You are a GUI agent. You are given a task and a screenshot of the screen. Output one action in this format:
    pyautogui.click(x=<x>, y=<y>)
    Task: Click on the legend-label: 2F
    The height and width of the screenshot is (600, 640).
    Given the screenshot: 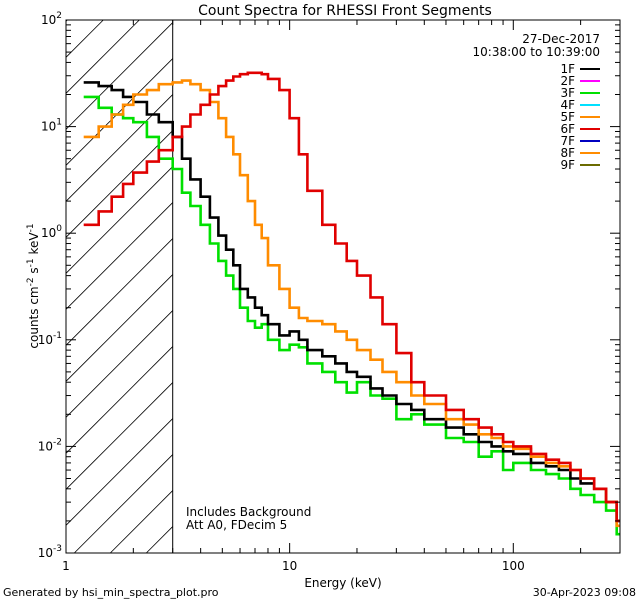 What is the action you would take?
    pyautogui.click(x=567, y=81)
    